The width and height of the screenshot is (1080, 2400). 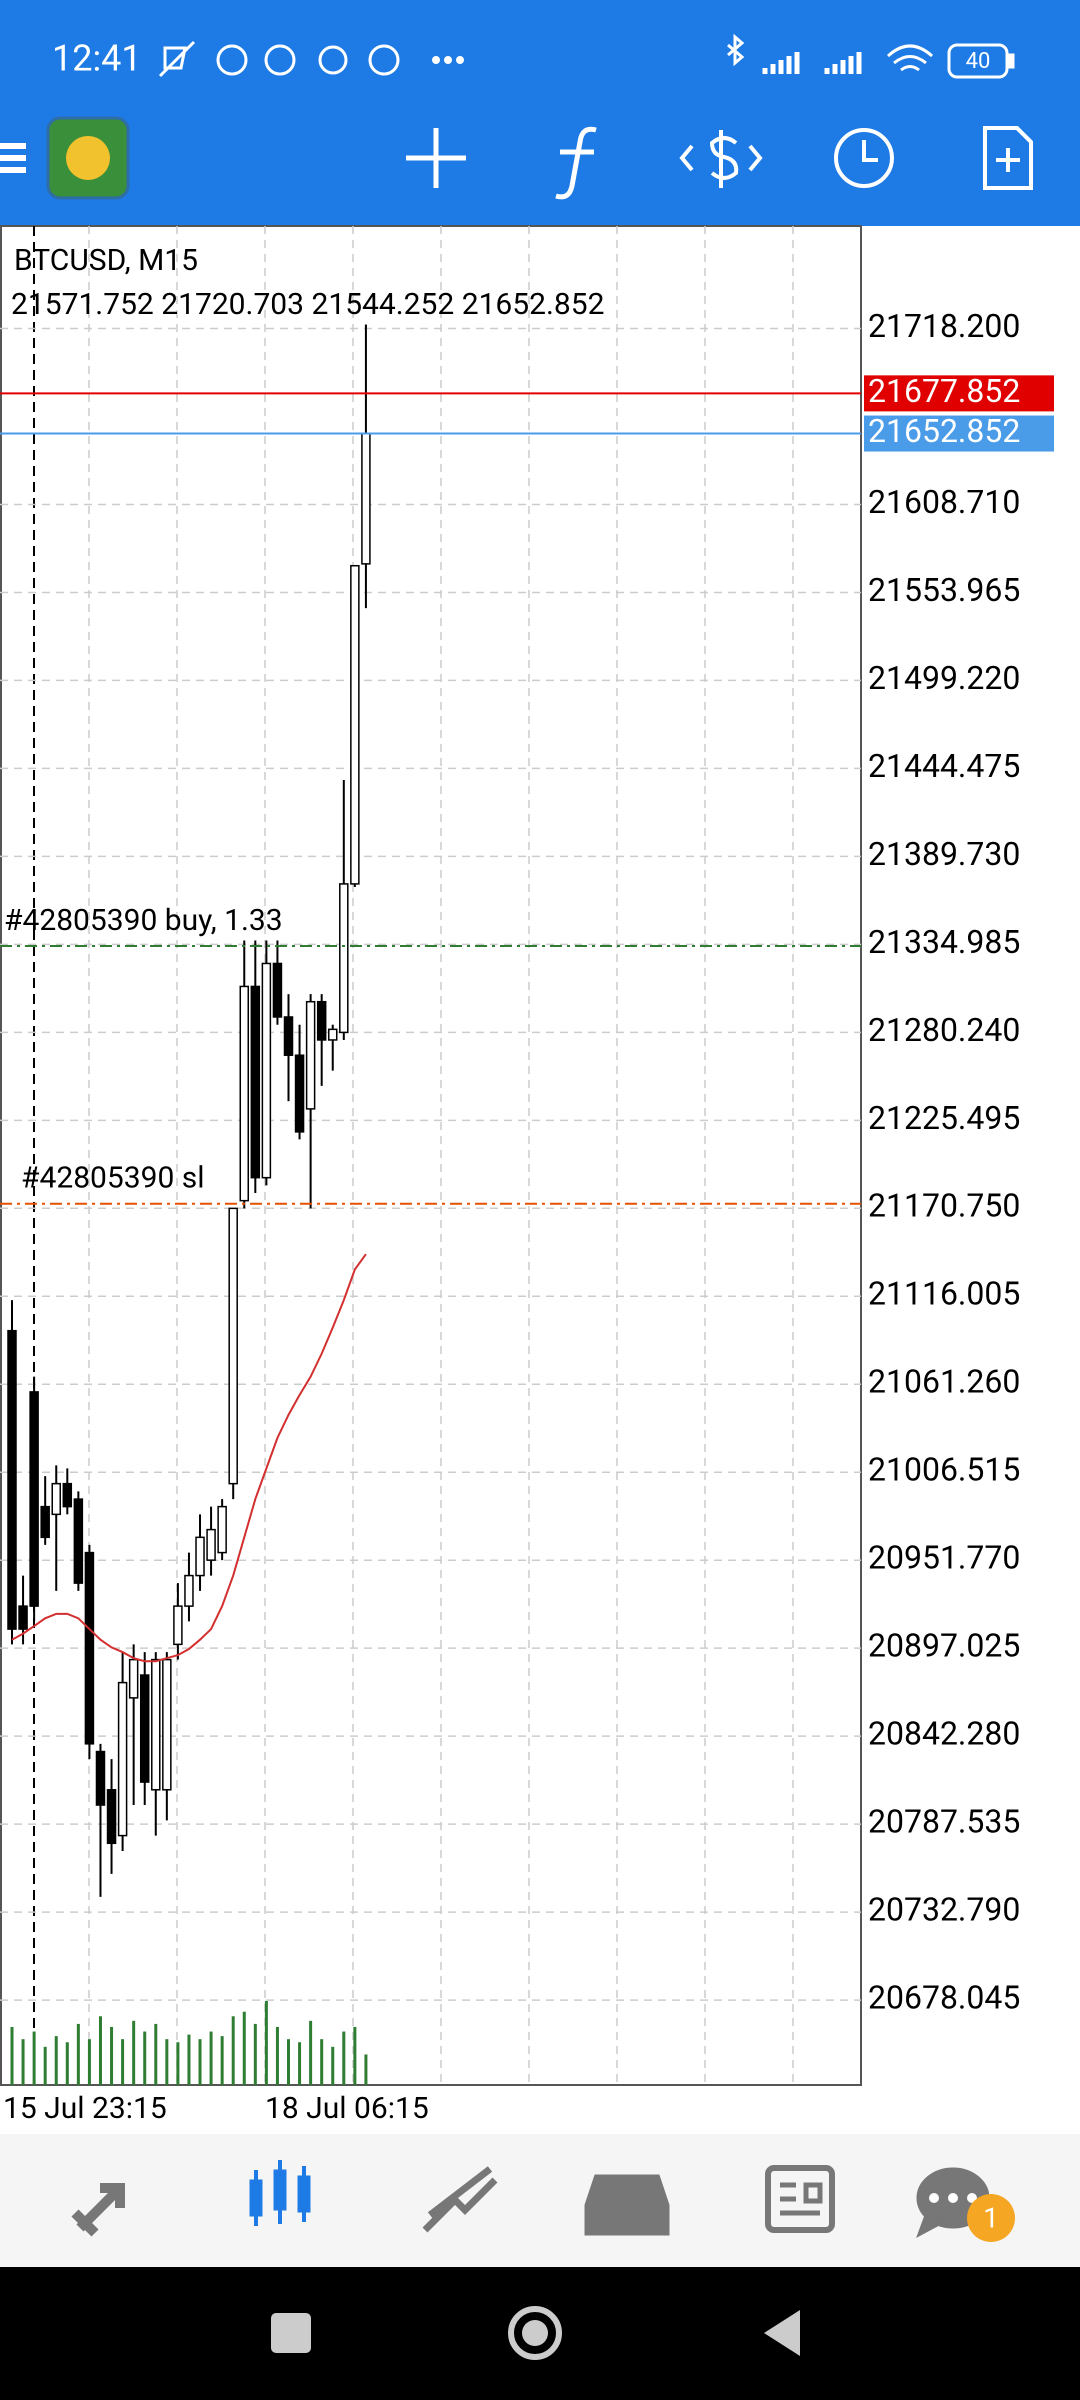 I want to click on y-tick-label: 21006.515, so click(x=944, y=1470).